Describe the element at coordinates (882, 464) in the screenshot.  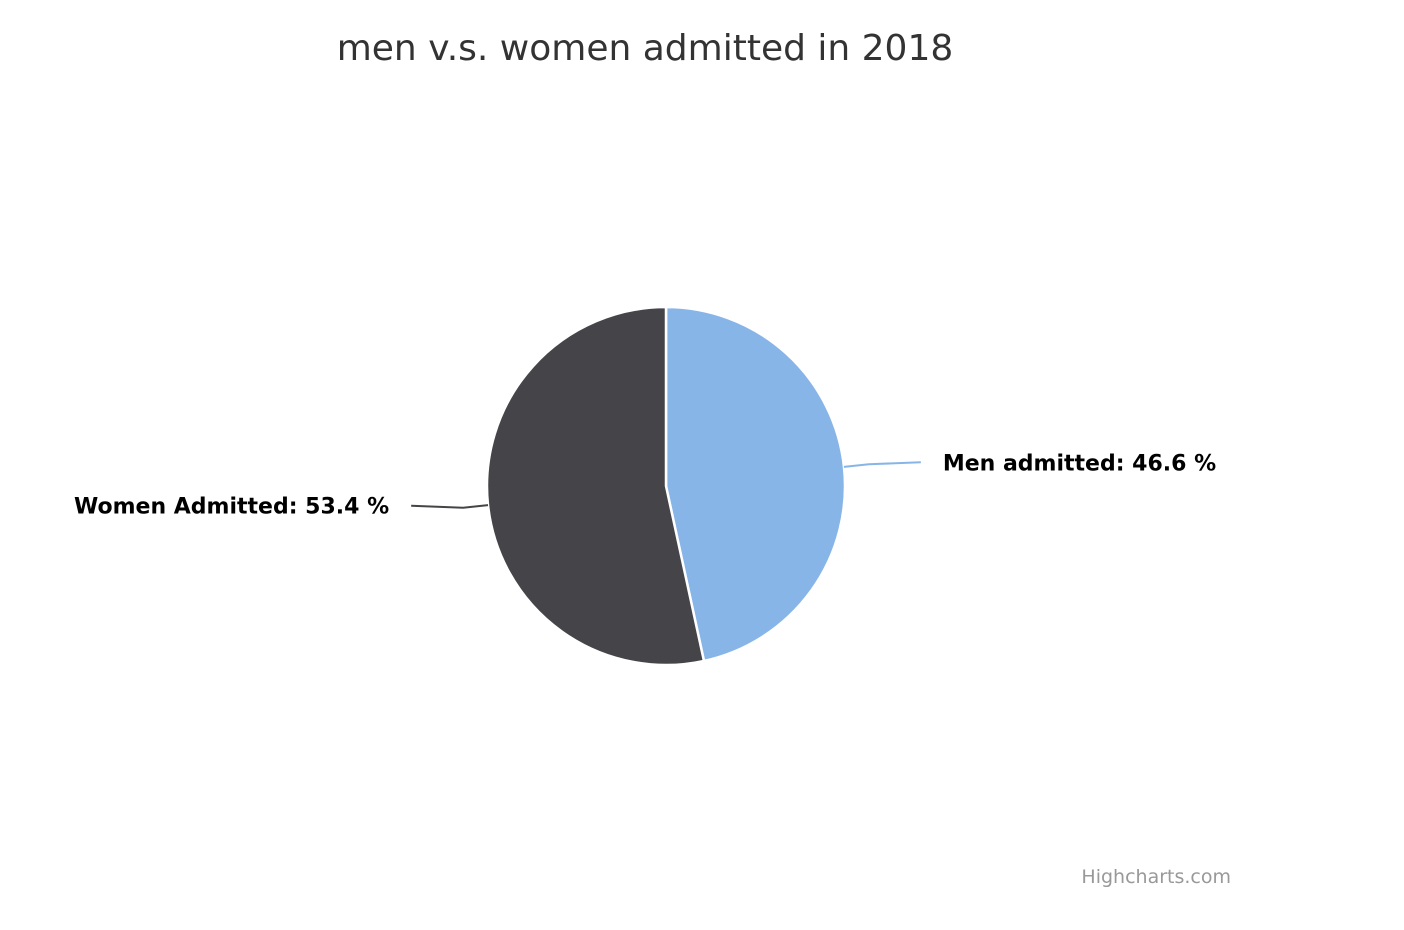
I see `label-connector-men-admitted` at that location.